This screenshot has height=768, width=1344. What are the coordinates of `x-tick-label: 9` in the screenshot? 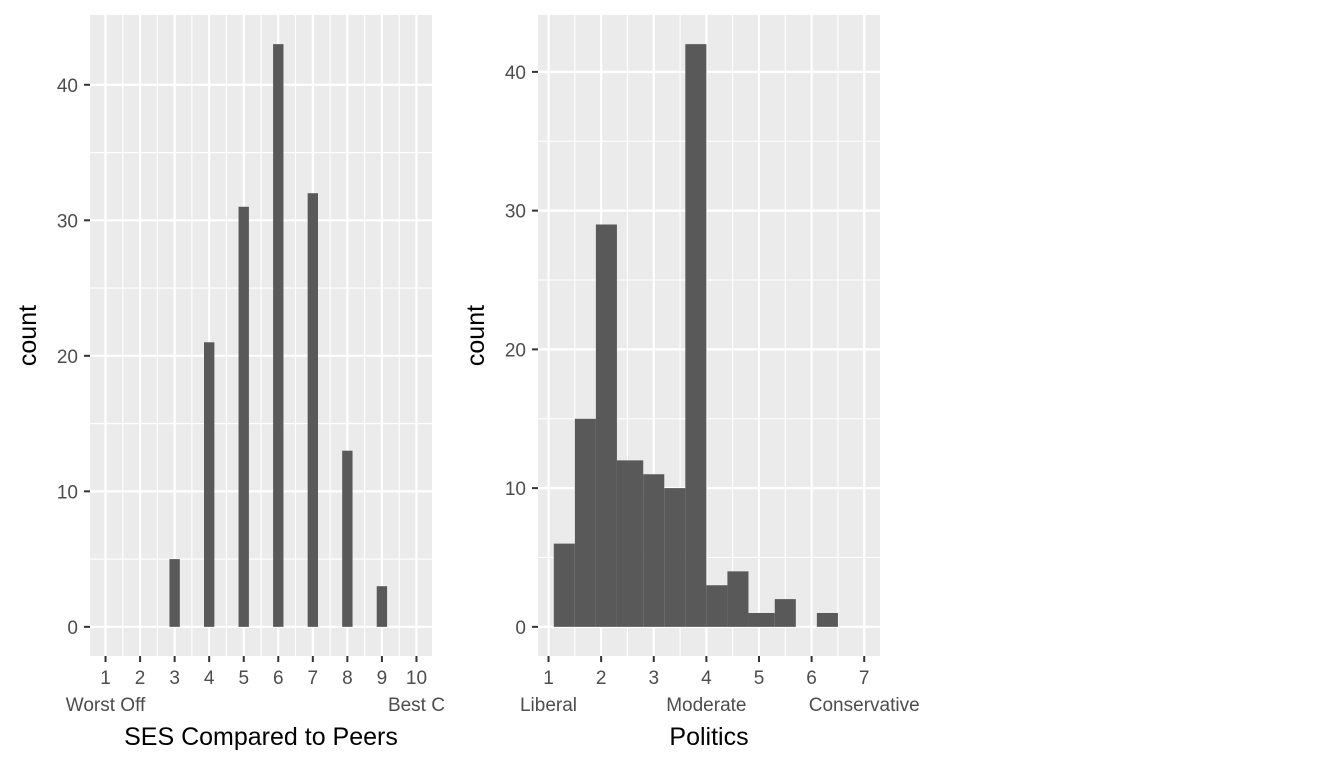 It's located at (382, 678).